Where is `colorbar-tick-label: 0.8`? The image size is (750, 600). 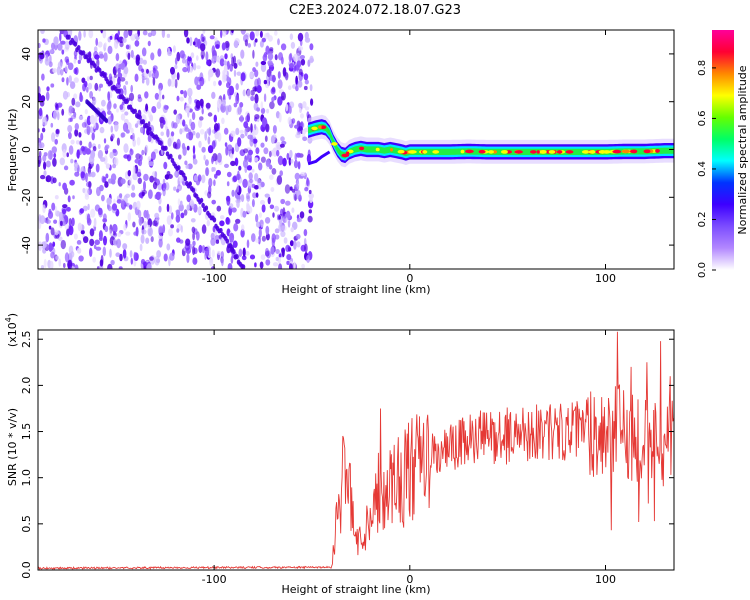 colorbar-tick-label: 0.8 is located at coordinates (702, 68).